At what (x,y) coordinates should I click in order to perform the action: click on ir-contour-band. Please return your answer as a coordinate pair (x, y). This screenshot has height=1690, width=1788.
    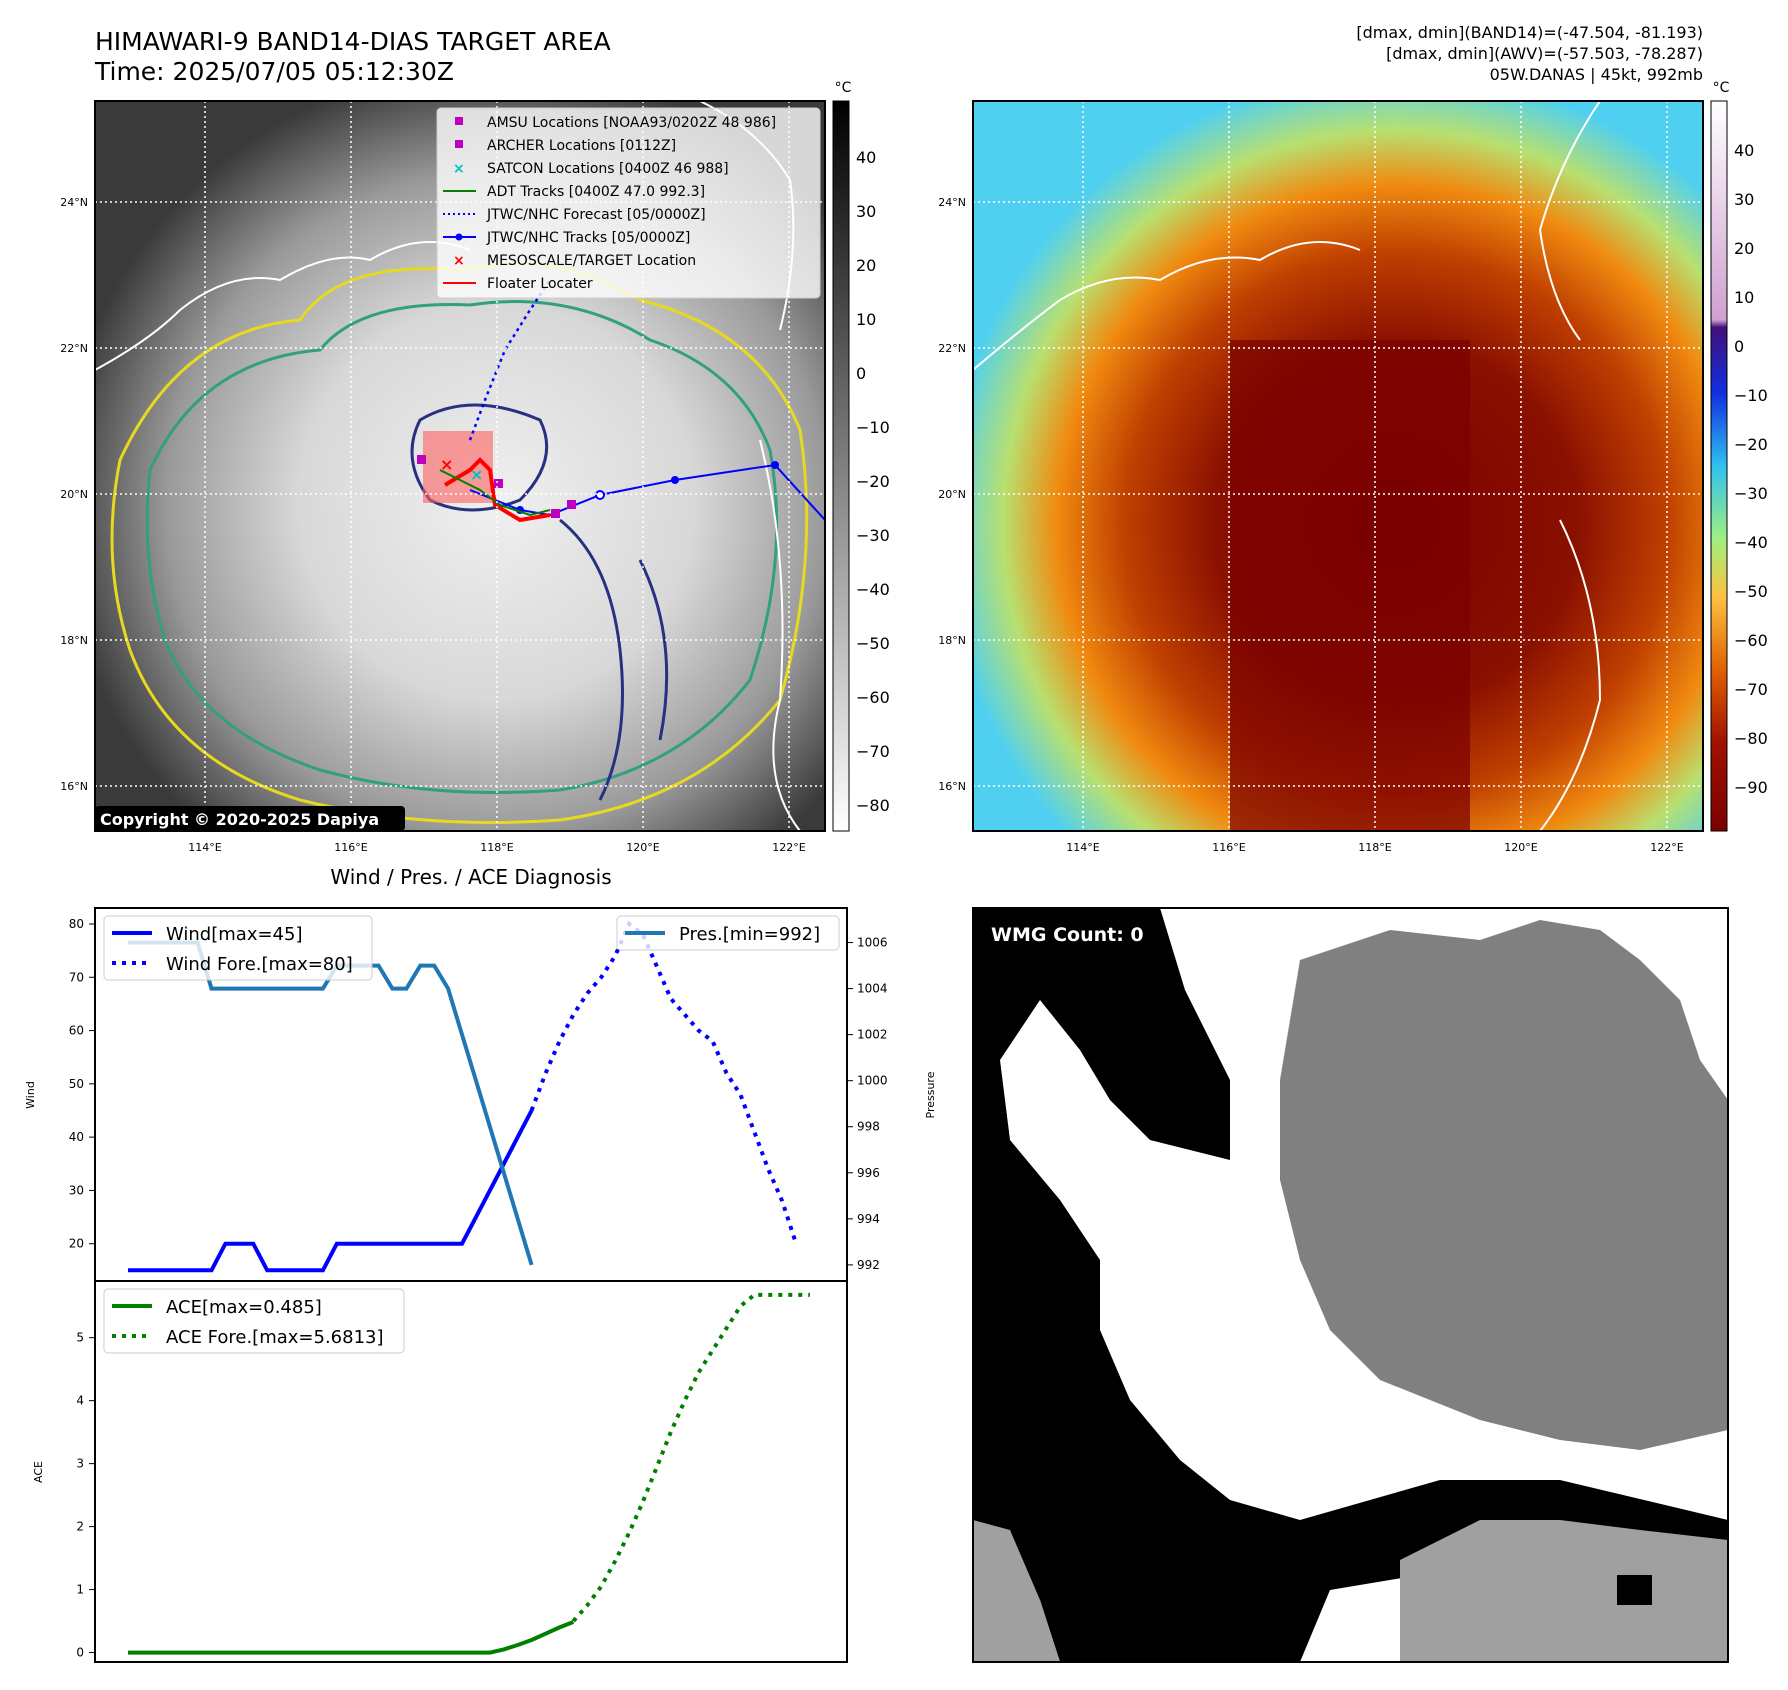
    Looking at the image, I should click on (614, 659).